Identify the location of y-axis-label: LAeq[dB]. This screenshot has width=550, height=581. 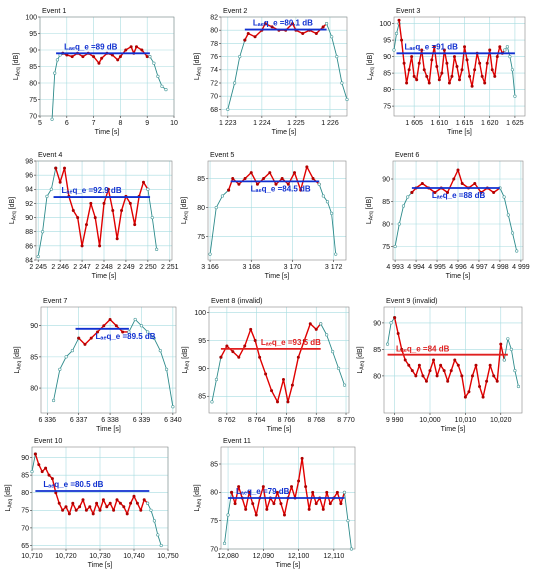
(198, 66).